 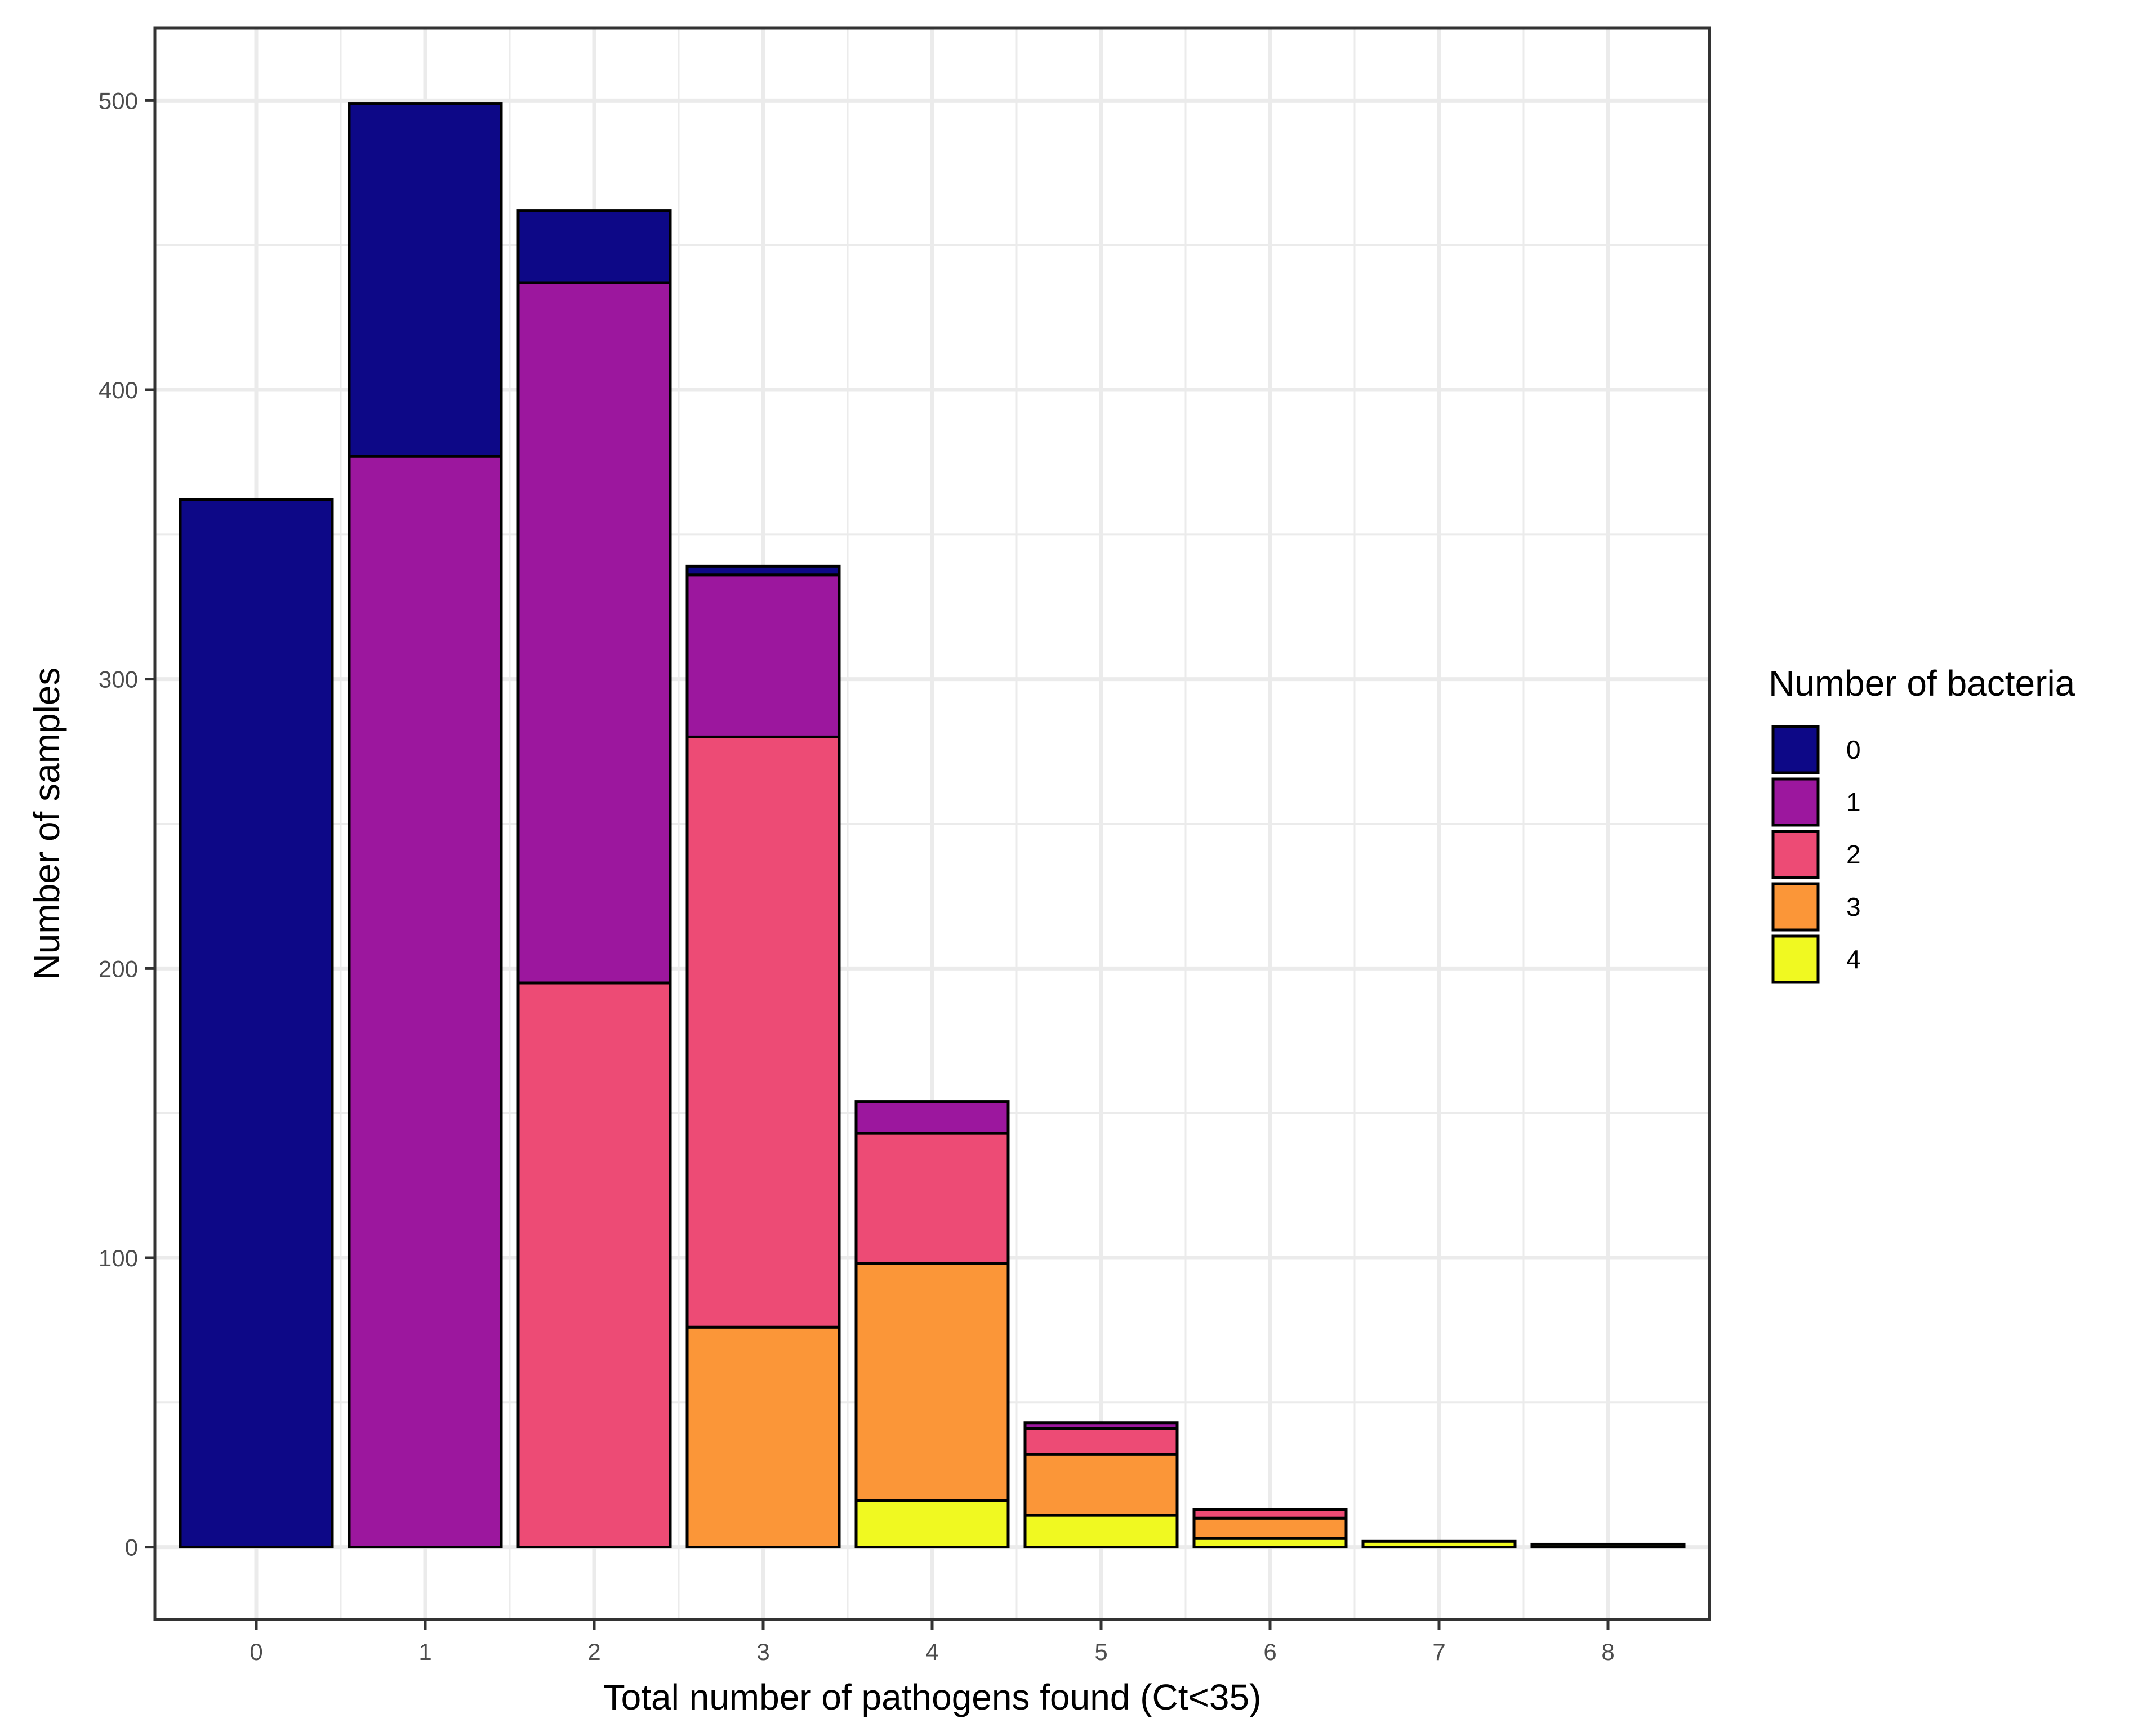 I want to click on x-tick-label: 0, so click(x=256, y=1652).